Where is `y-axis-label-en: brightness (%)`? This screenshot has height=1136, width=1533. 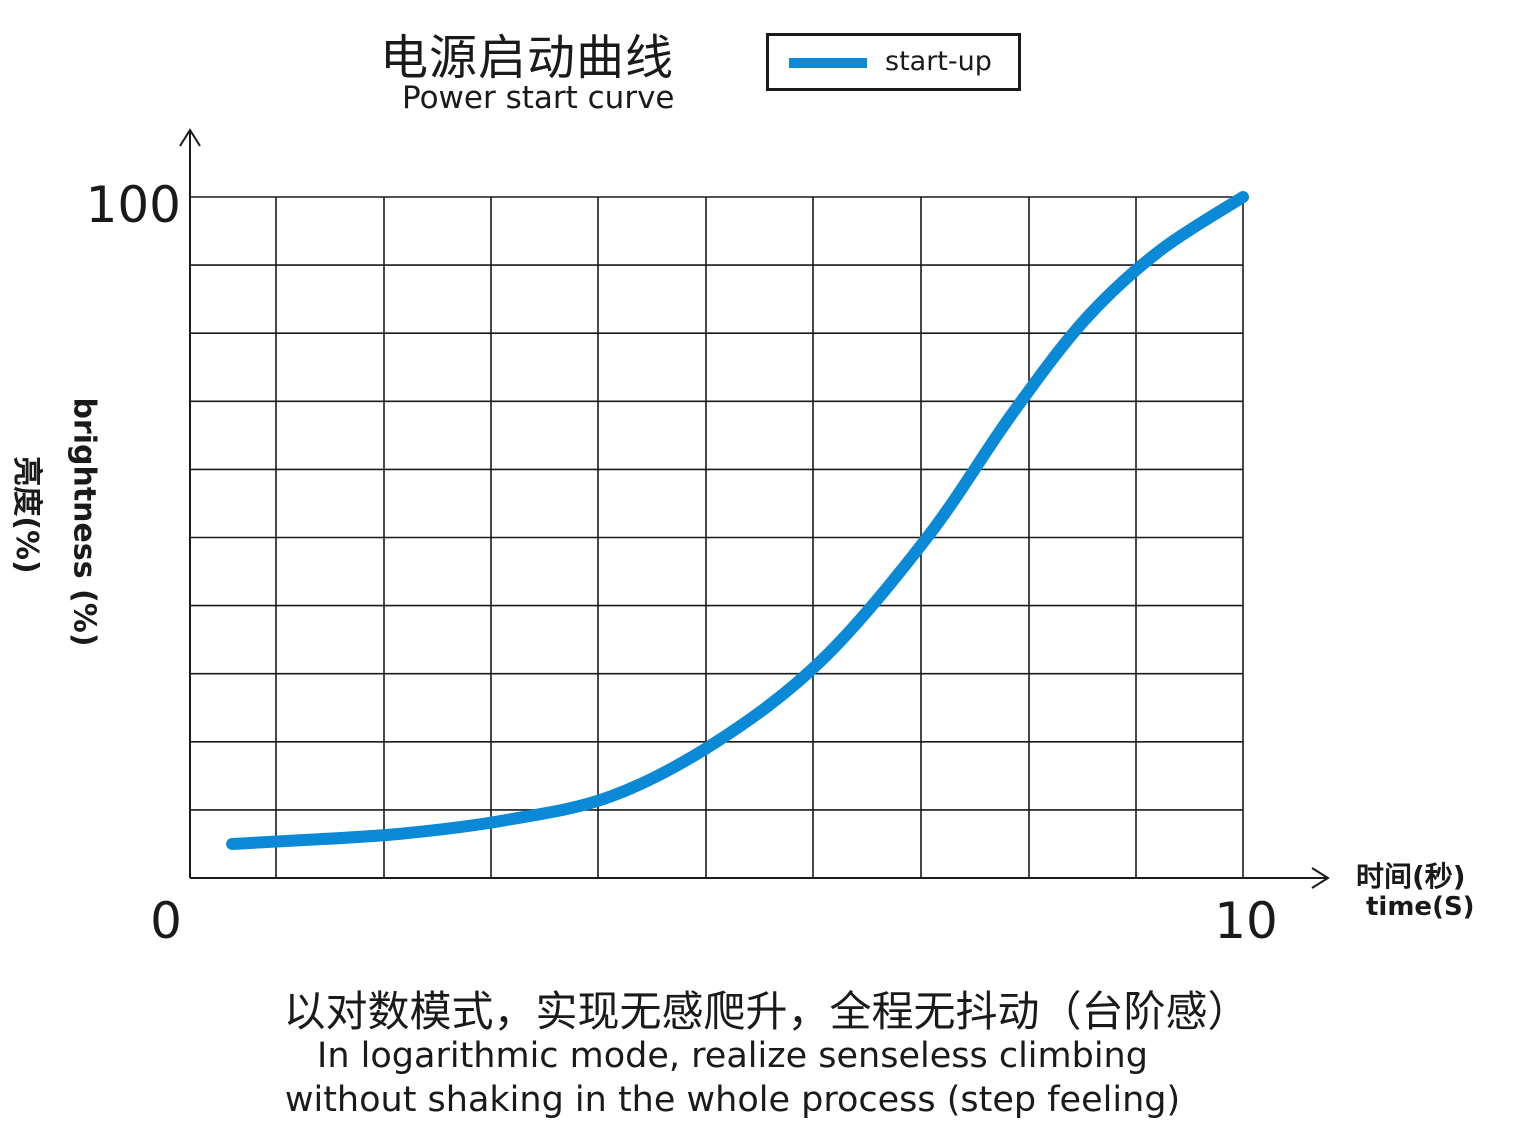 y-axis-label-en: brightness (%) is located at coordinates (84, 522).